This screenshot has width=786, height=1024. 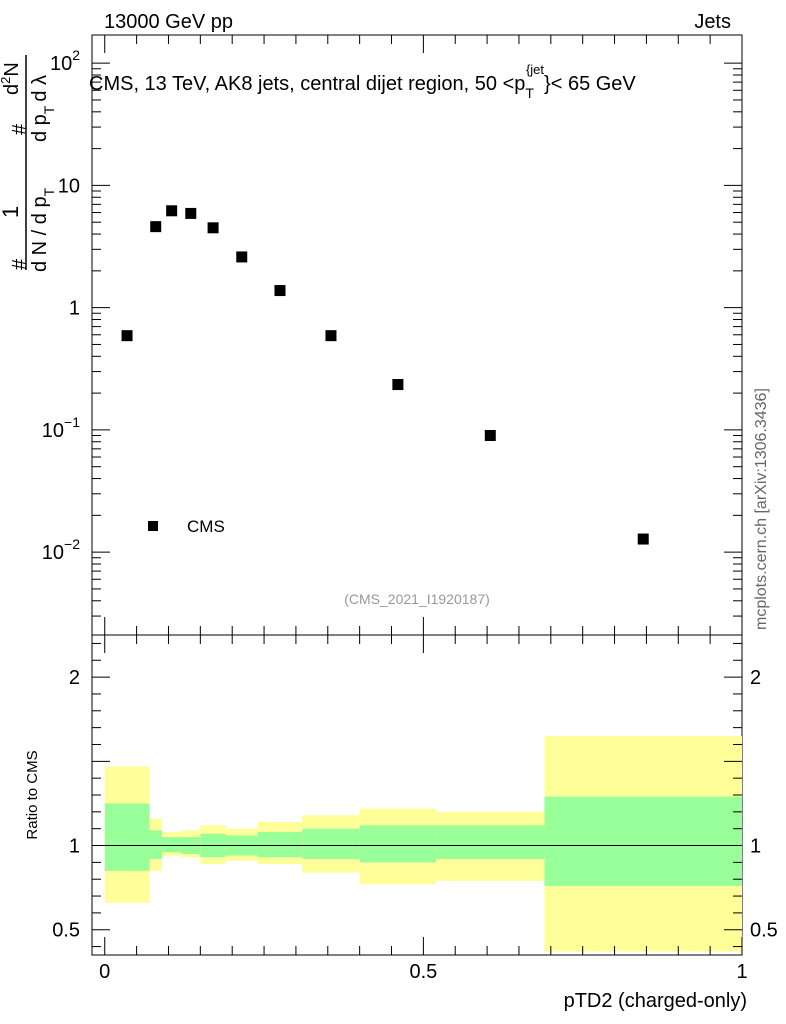 What do you see at coordinates (655, 1001) in the screenshot?
I see `x-axis-label: pTD2 (charged-only)` at bounding box center [655, 1001].